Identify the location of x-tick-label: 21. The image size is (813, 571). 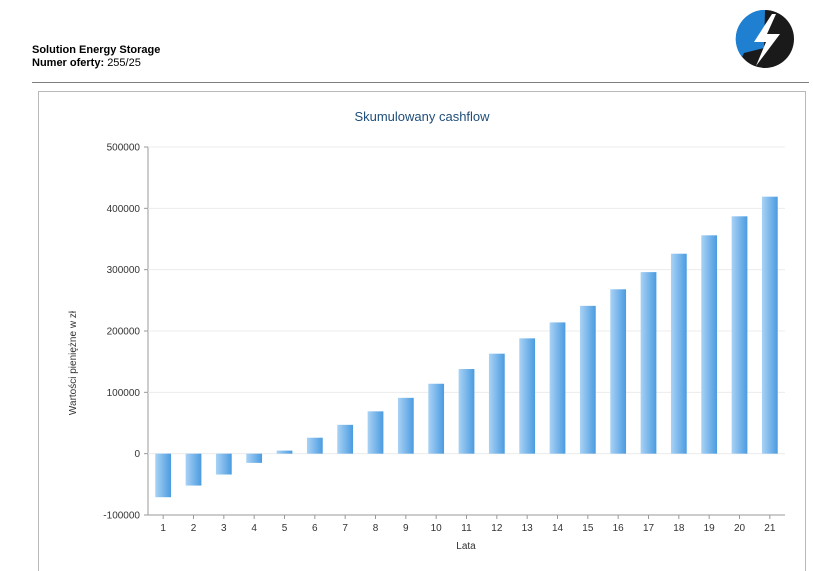
(770, 528).